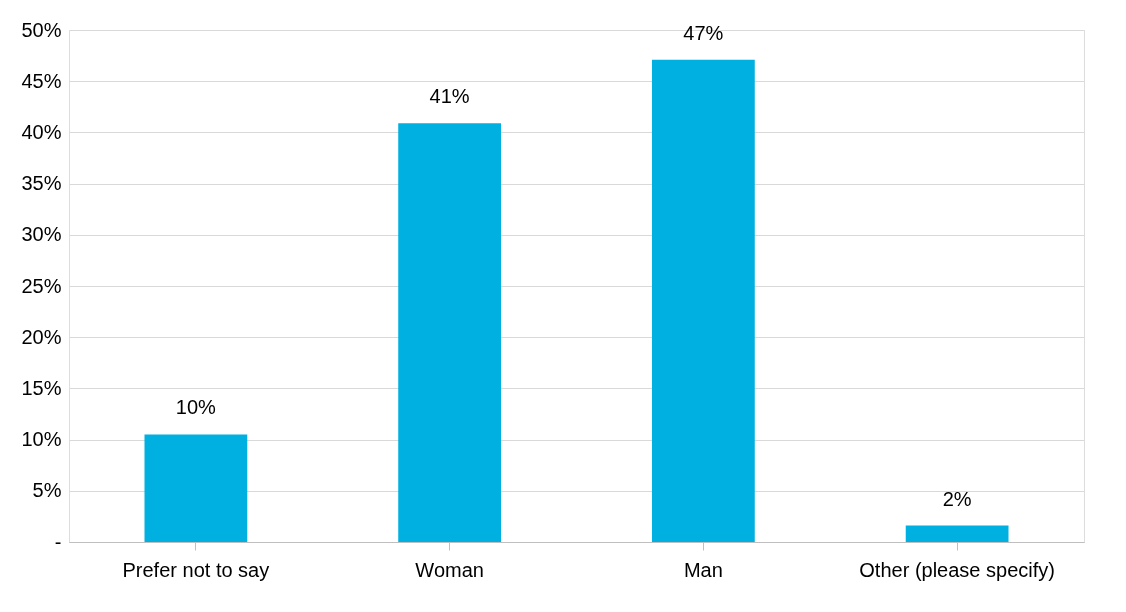 The image size is (1126, 612). What do you see at coordinates (41, 285) in the screenshot?
I see `y-tick-label: 25%` at bounding box center [41, 285].